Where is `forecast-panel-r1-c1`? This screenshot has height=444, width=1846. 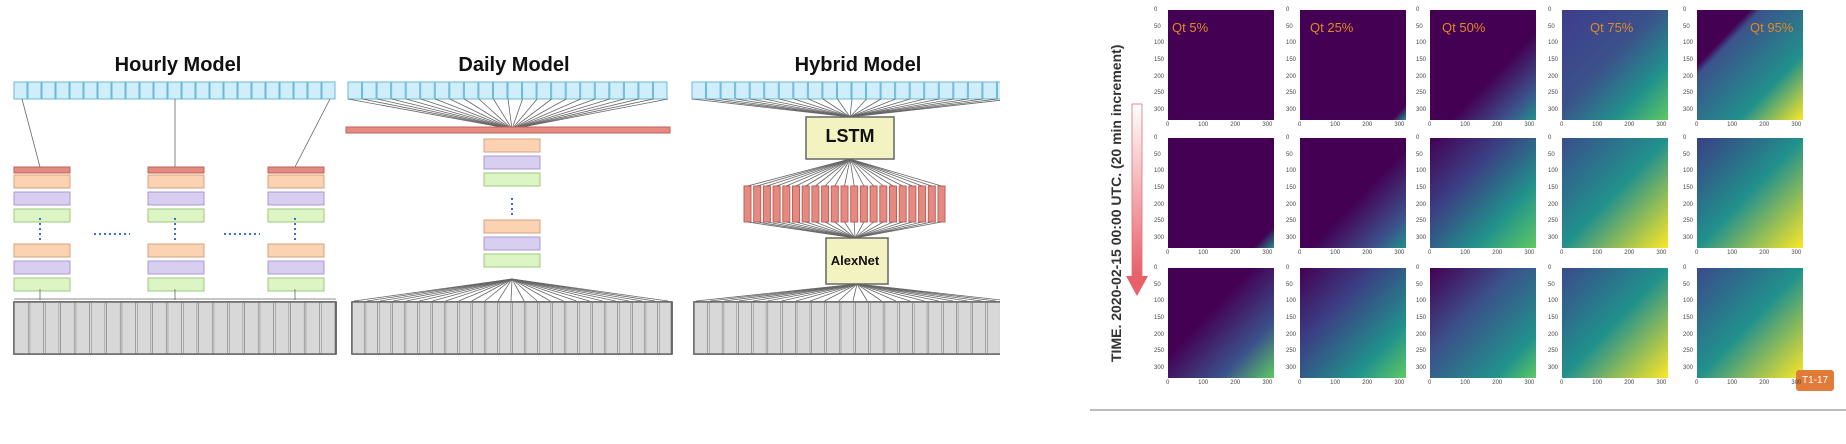
forecast-panel-r1-c1 is located at coordinates (1221, 65).